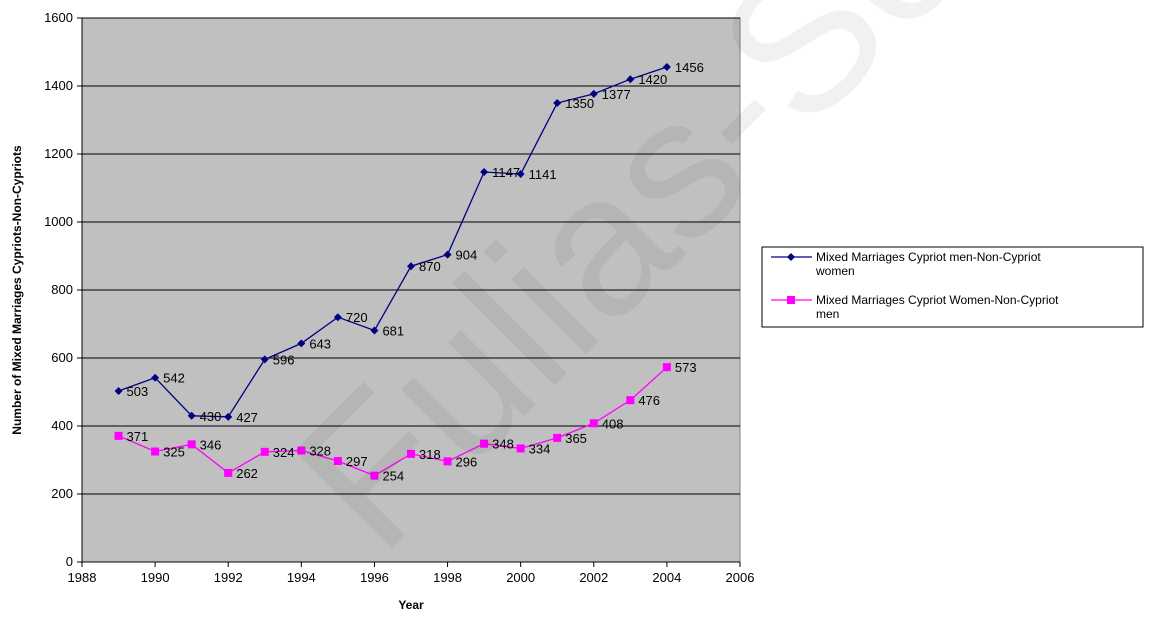  What do you see at coordinates (543, 174) in the screenshot?
I see `series-1-data-label: 1141` at bounding box center [543, 174].